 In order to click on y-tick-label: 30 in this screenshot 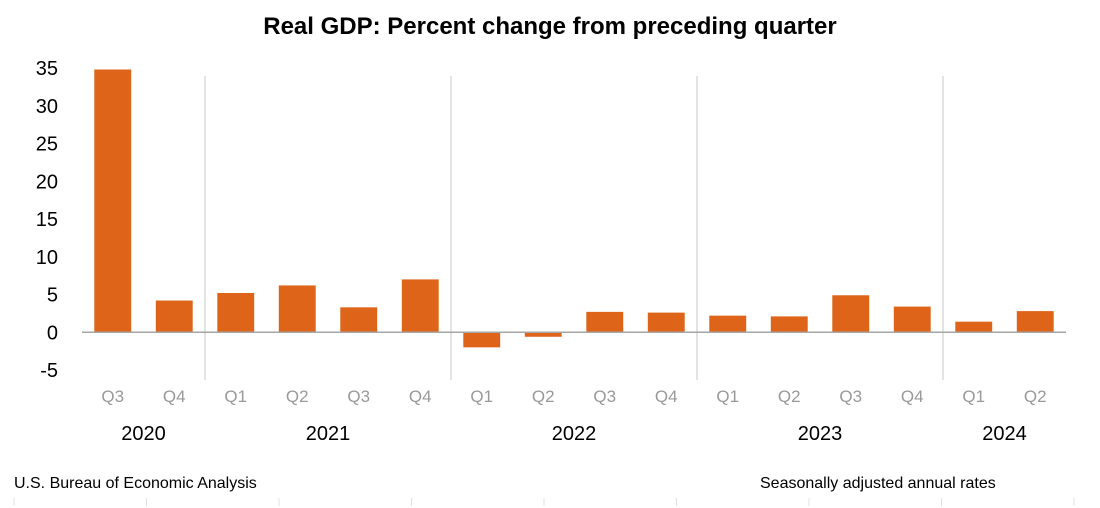, I will do `click(47, 107)`.